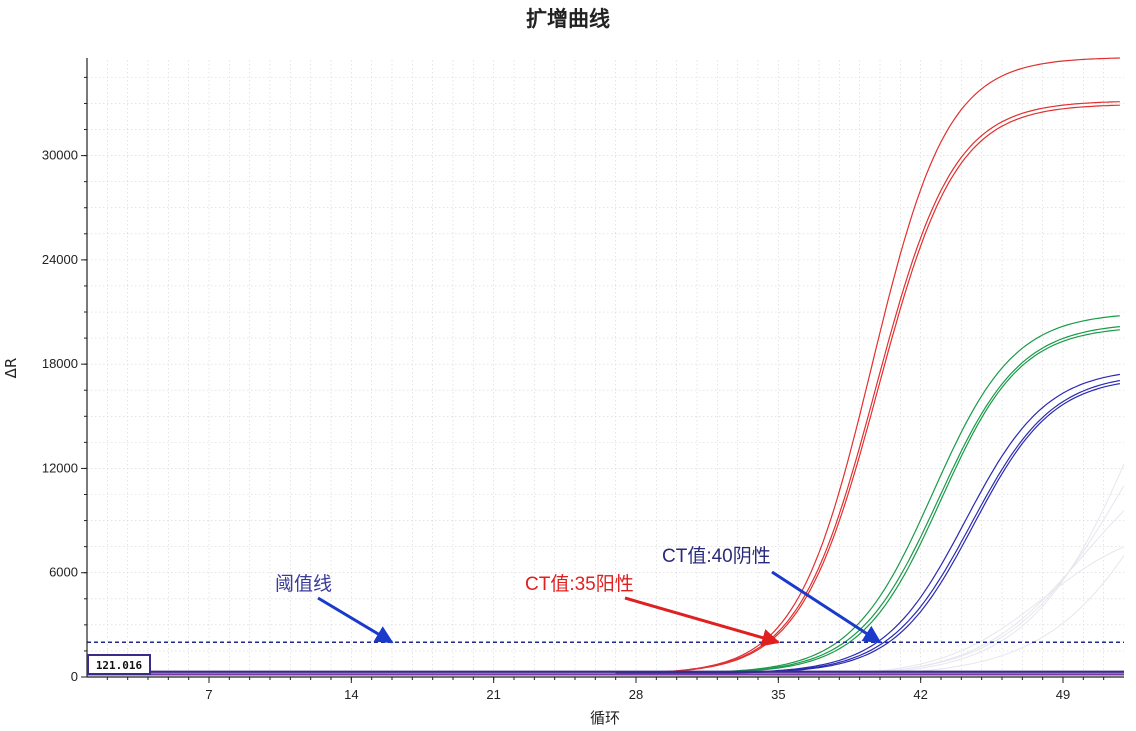  What do you see at coordinates (579, 584) in the screenshot?
I see `annotation-label: CT值:35阳性` at bounding box center [579, 584].